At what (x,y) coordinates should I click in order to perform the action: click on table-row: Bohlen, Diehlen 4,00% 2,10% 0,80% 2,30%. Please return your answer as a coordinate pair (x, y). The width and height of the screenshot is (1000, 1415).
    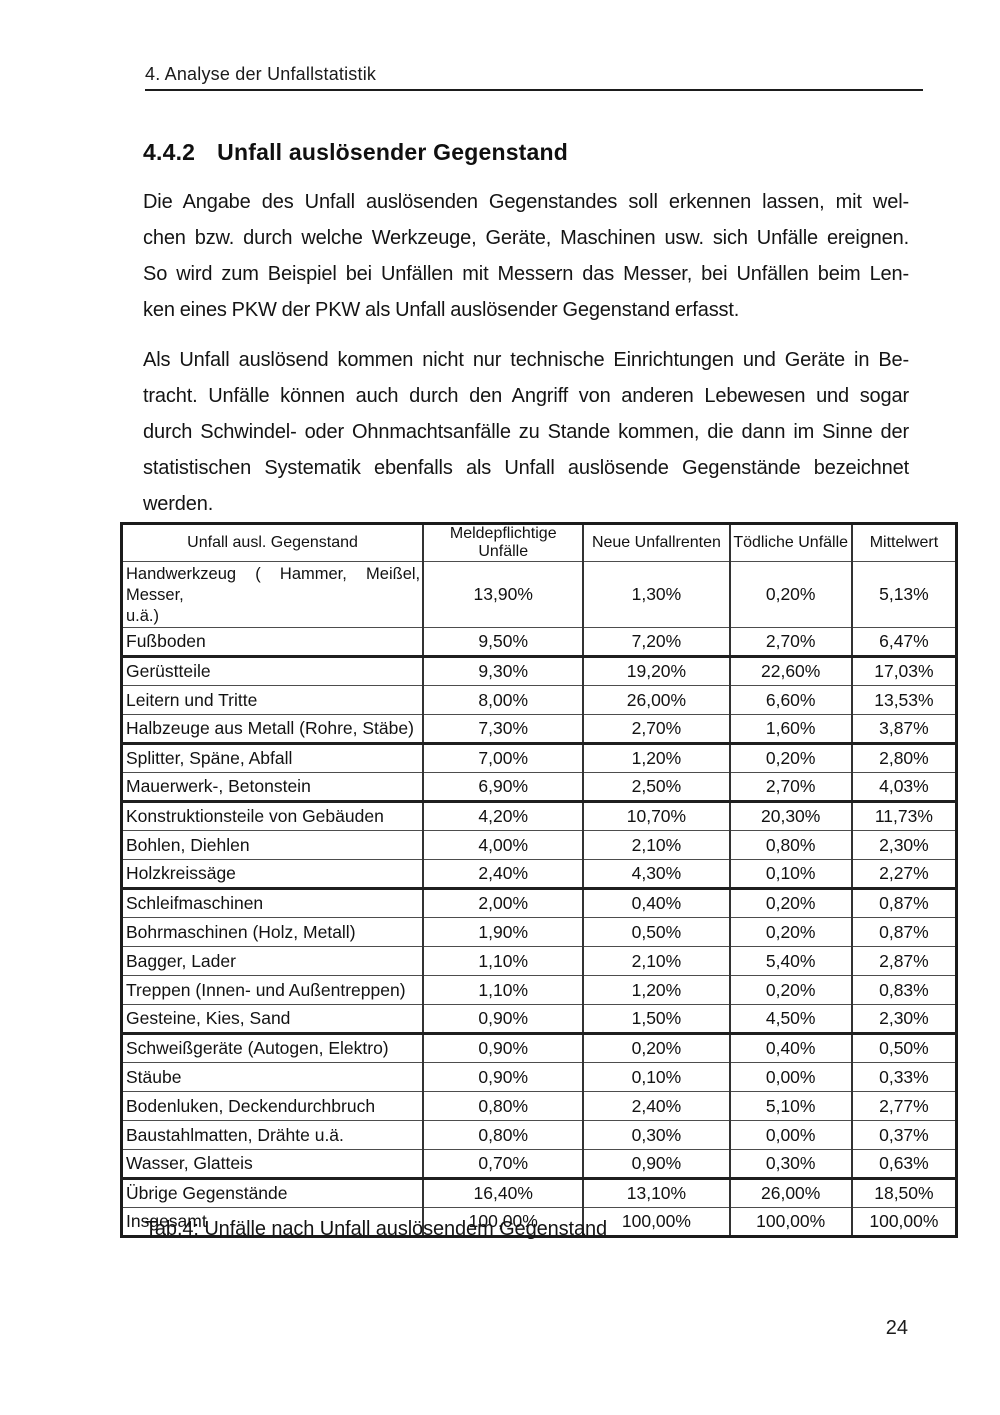
    Looking at the image, I should click on (539, 845).